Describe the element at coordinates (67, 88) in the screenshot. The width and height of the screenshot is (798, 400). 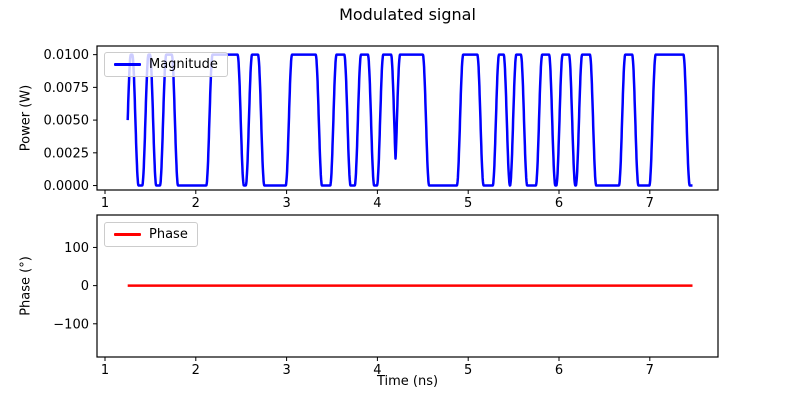
I see `y-tick-label: 0.0075` at that location.